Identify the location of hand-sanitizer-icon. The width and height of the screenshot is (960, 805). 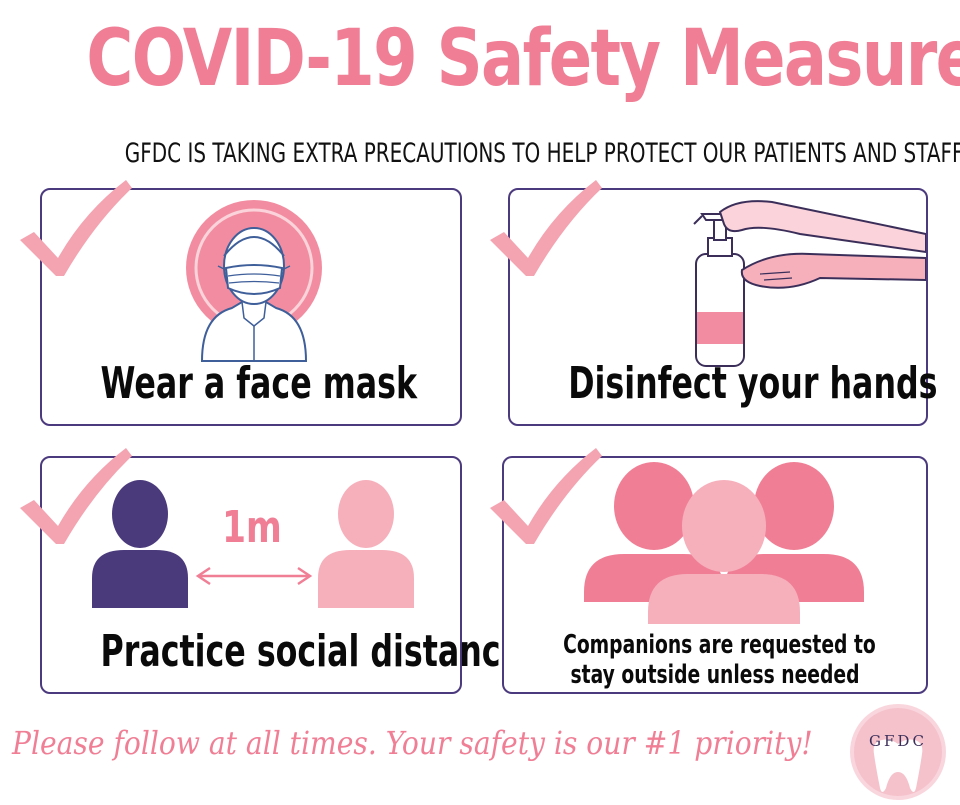
(809, 283).